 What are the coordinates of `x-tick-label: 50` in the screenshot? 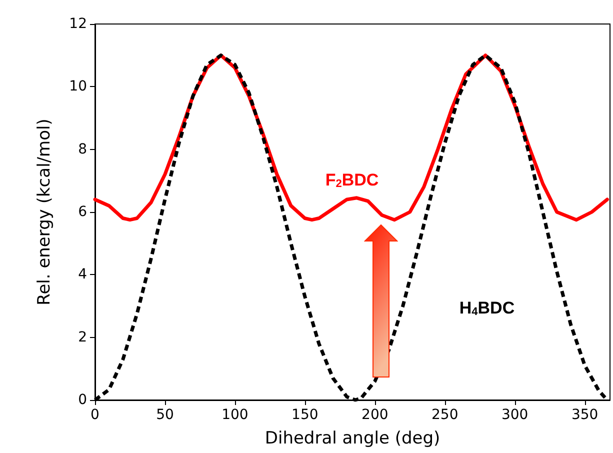 It's located at (165, 415).